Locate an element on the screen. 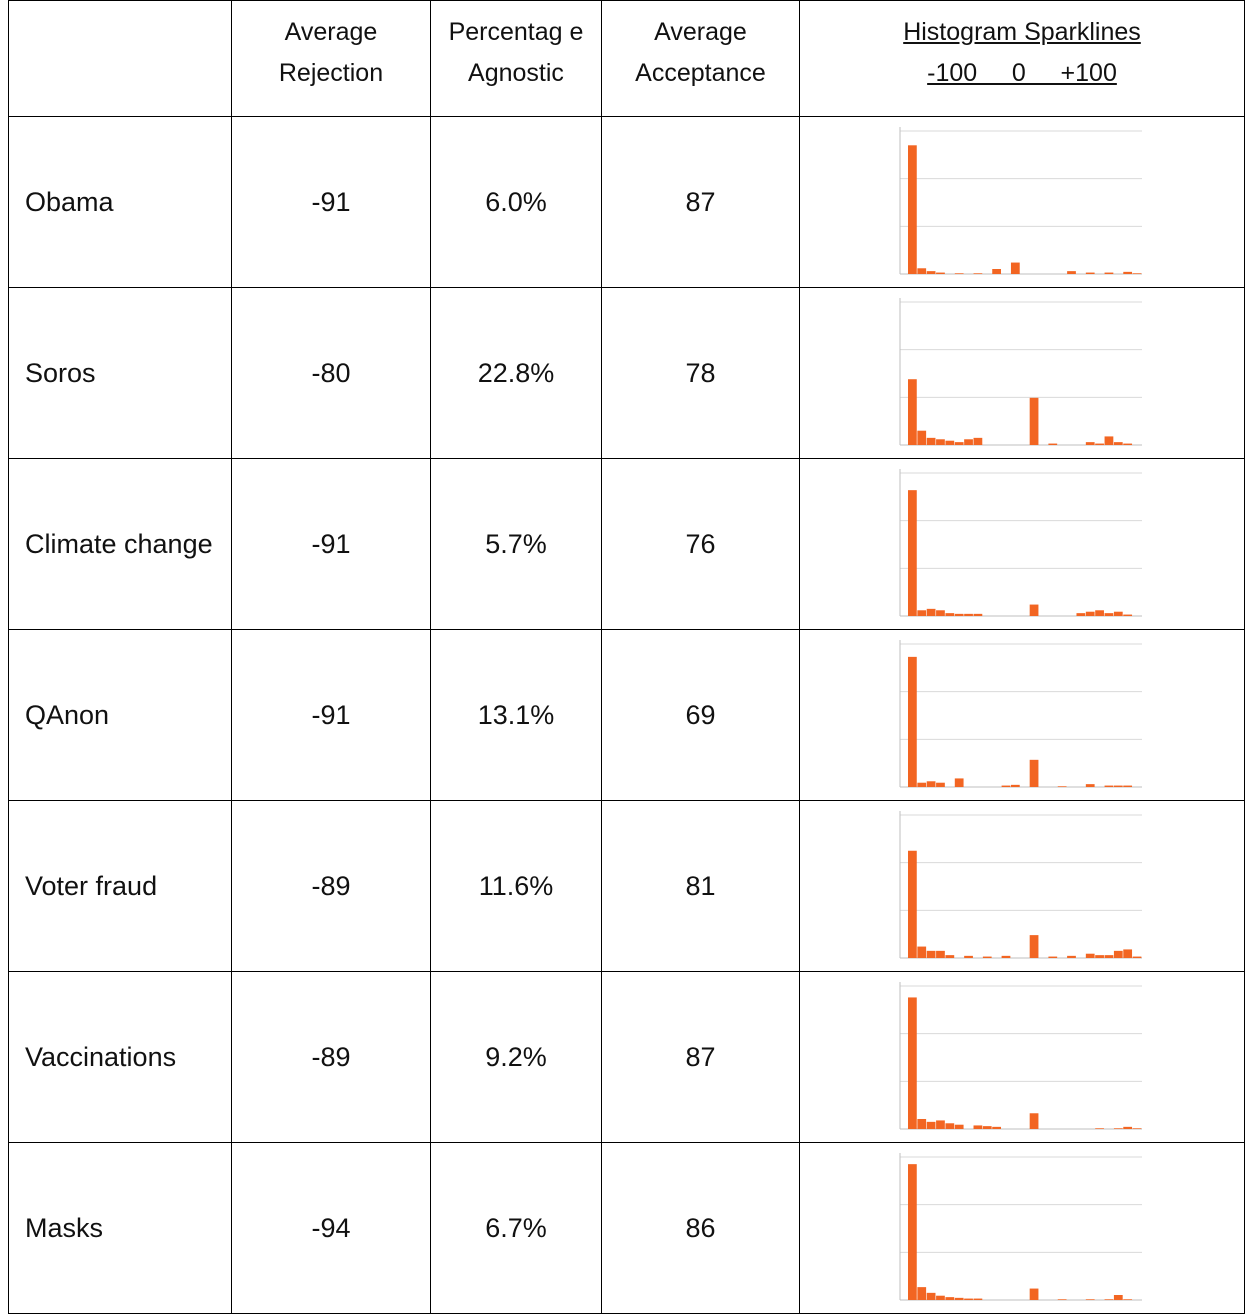 The width and height of the screenshot is (1255, 1314). topic-cell: Climate change is located at coordinates (120, 544).